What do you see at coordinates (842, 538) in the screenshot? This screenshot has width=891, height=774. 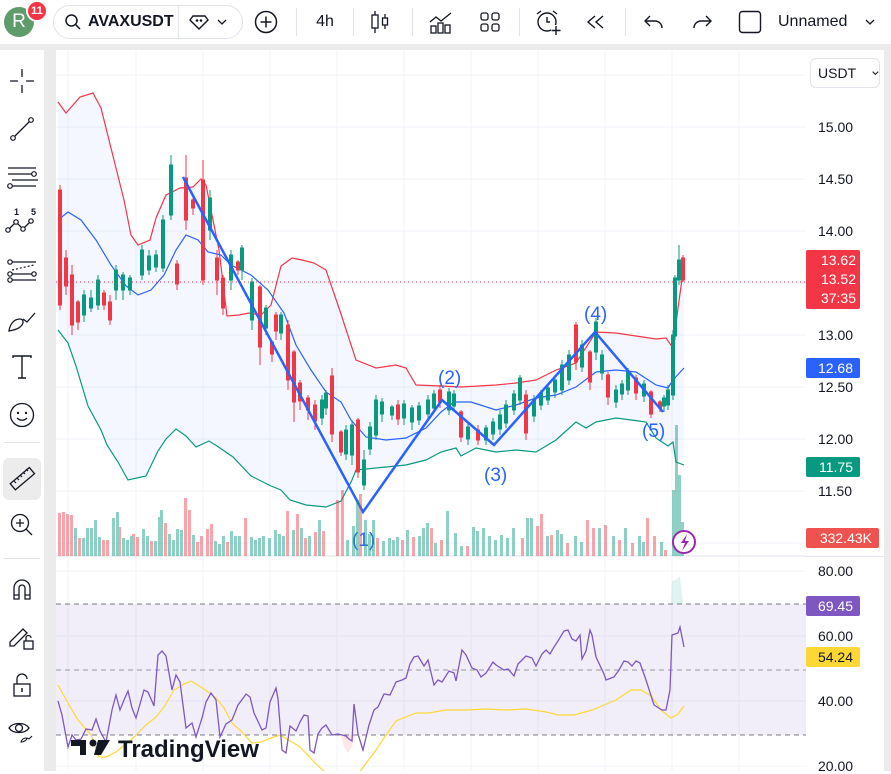 I see `volume-tag: 332.43K` at bounding box center [842, 538].